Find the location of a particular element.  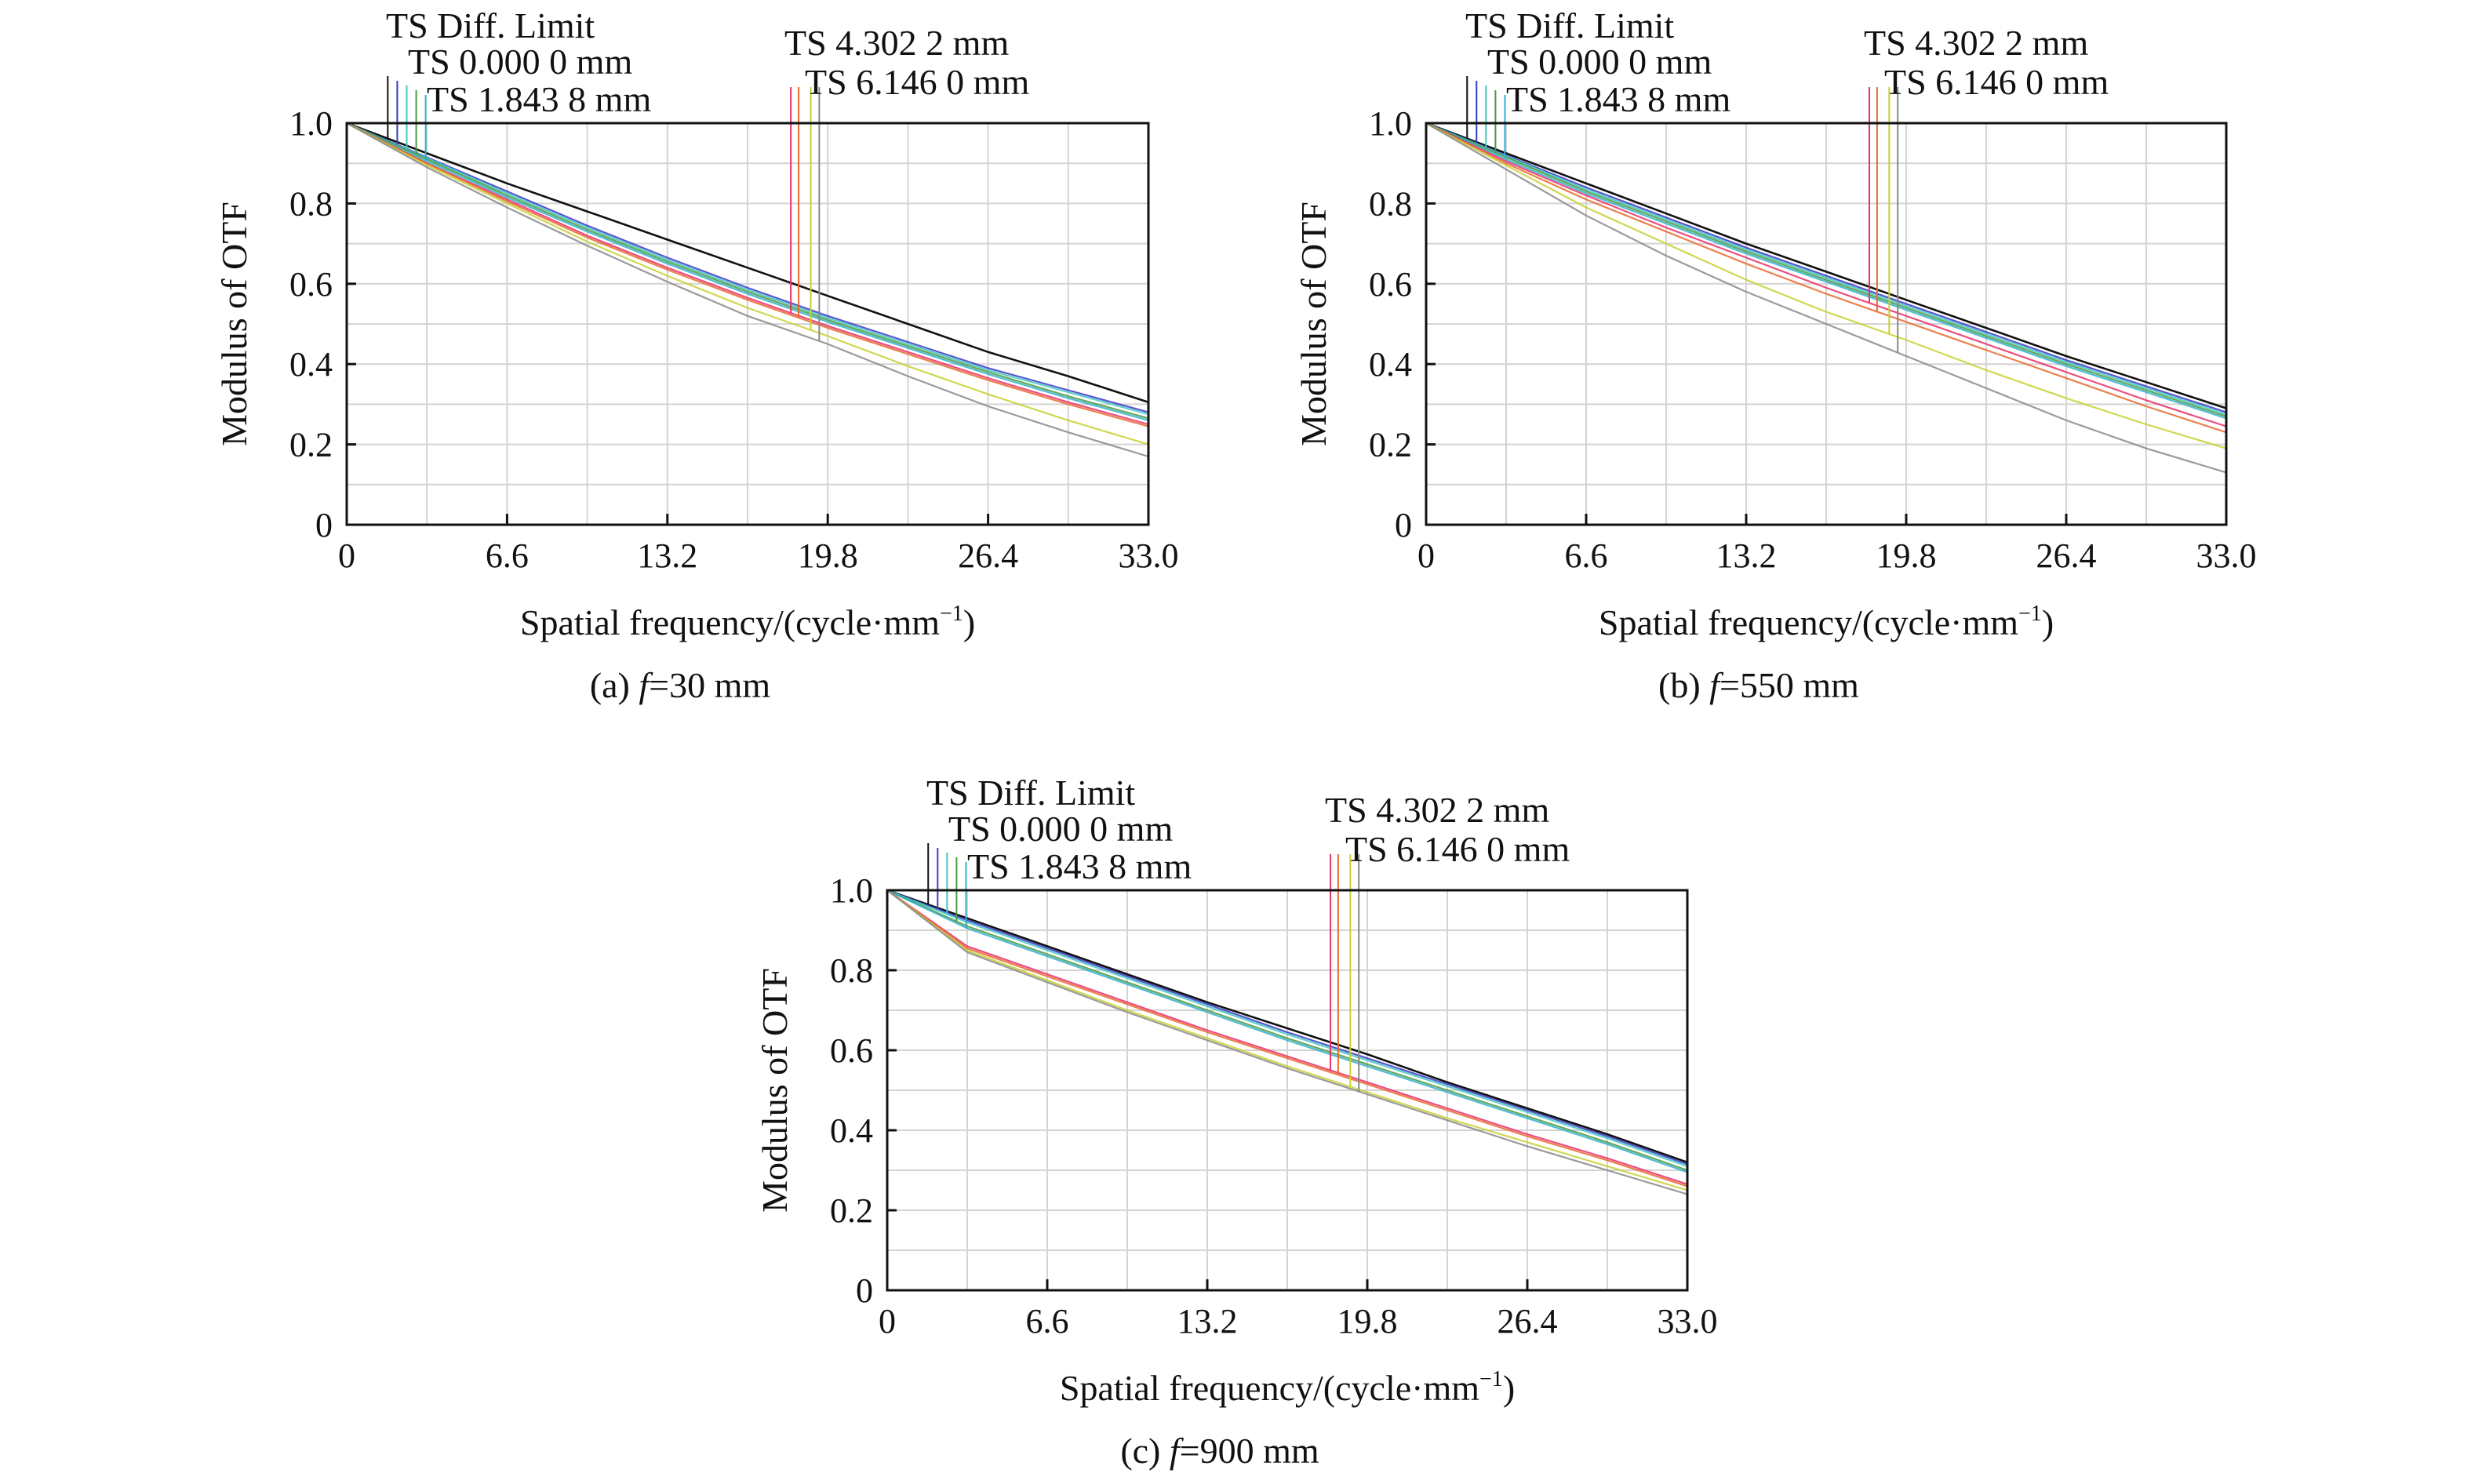

caption-label: (b) is located at coordinates (1684, 685).